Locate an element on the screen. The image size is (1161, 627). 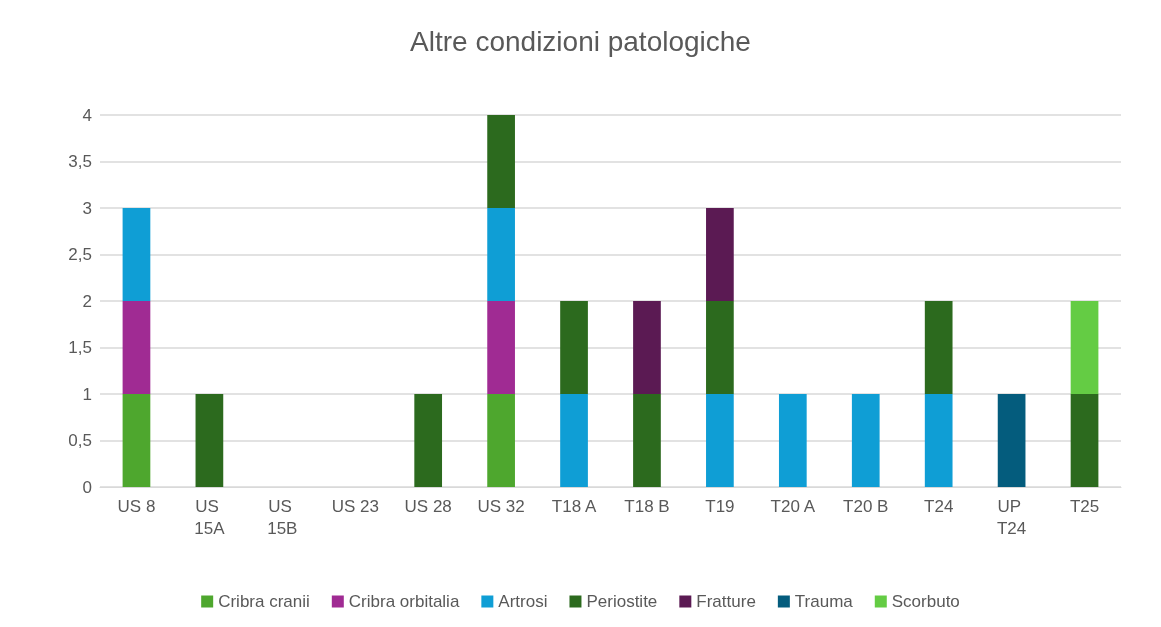
x-tick-label: US 28 is located at coordinates (428, 506).